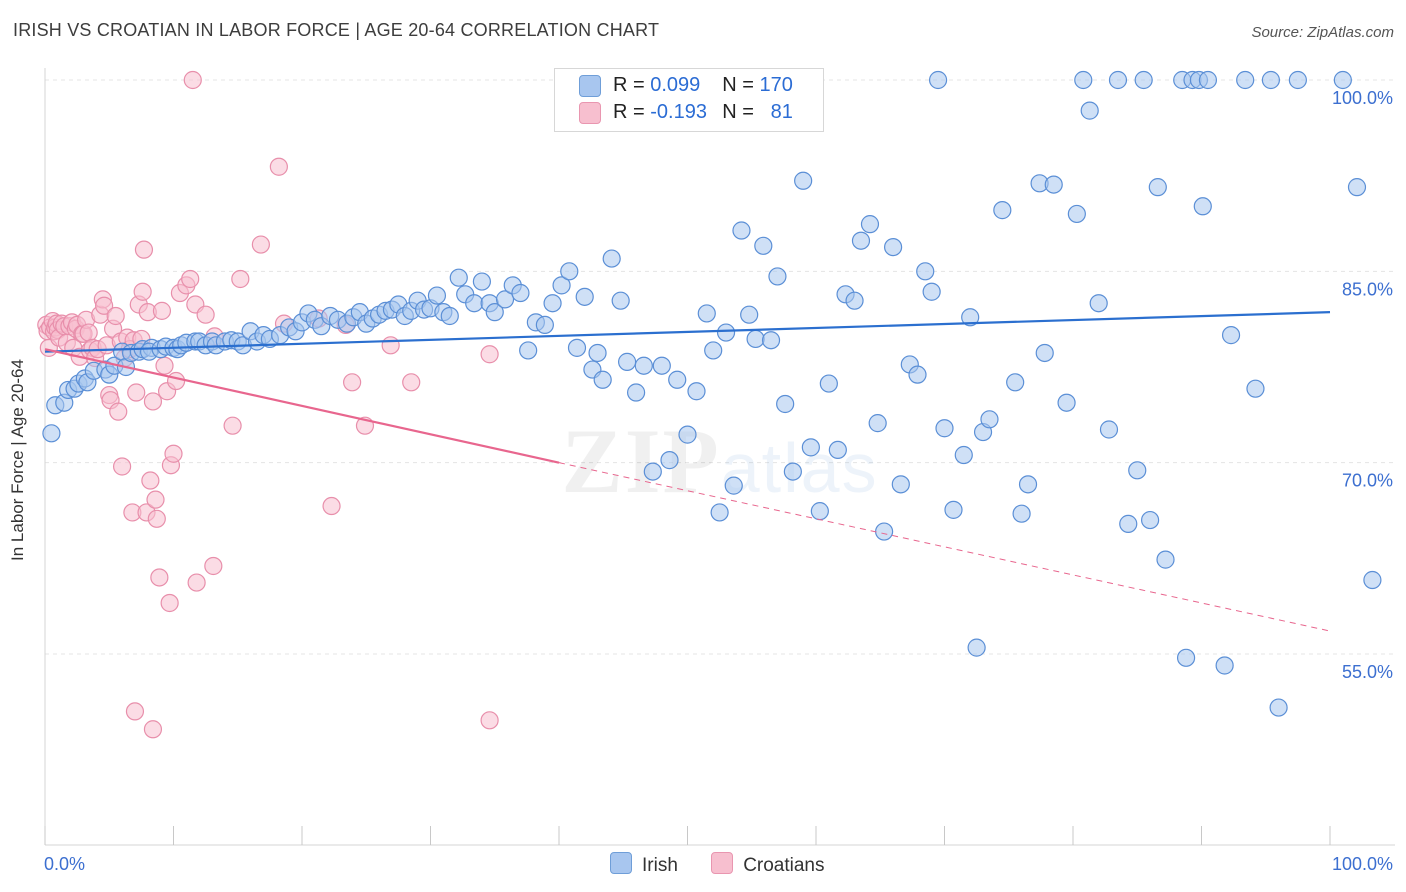 The height and width of the screenshot is (892, 1406). I want to click on legend-n-label: N =, so click(738, 85).